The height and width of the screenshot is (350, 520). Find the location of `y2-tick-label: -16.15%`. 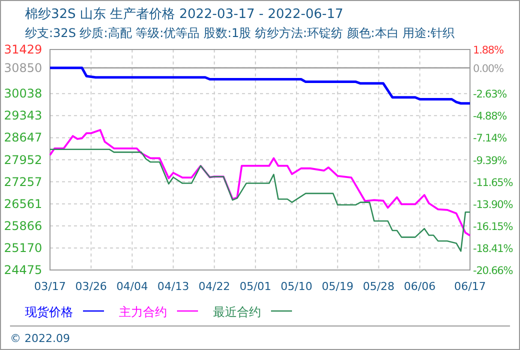

y2-tick-label: -16.15% is located at coordinates (493, 226).